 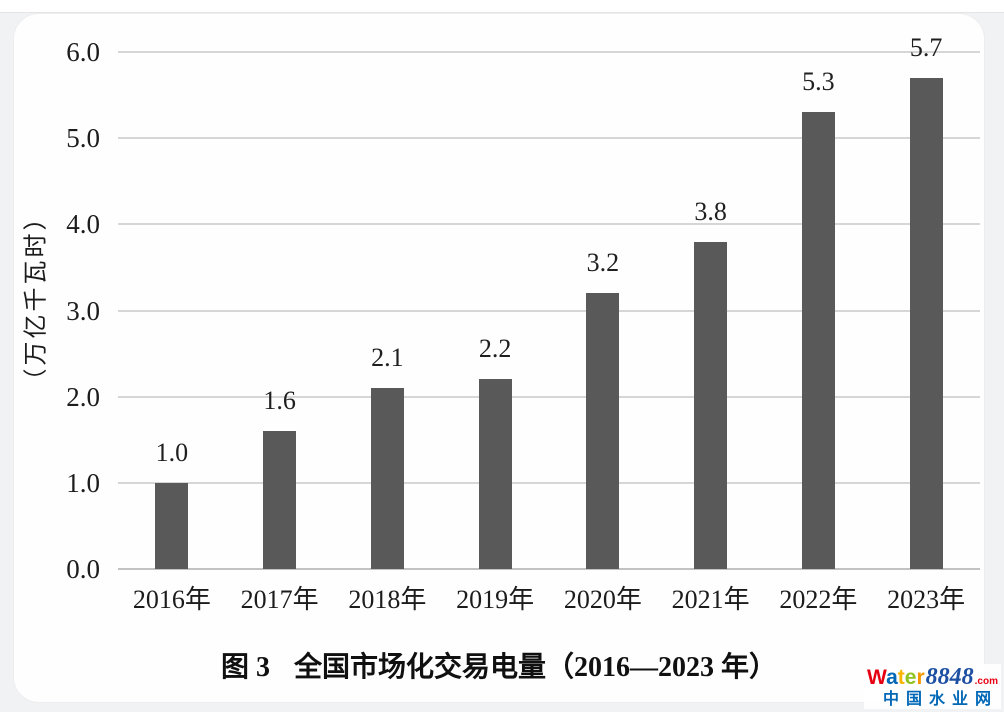 I want to click on y-tick-label: 1.0, so click(x=83, y=482).